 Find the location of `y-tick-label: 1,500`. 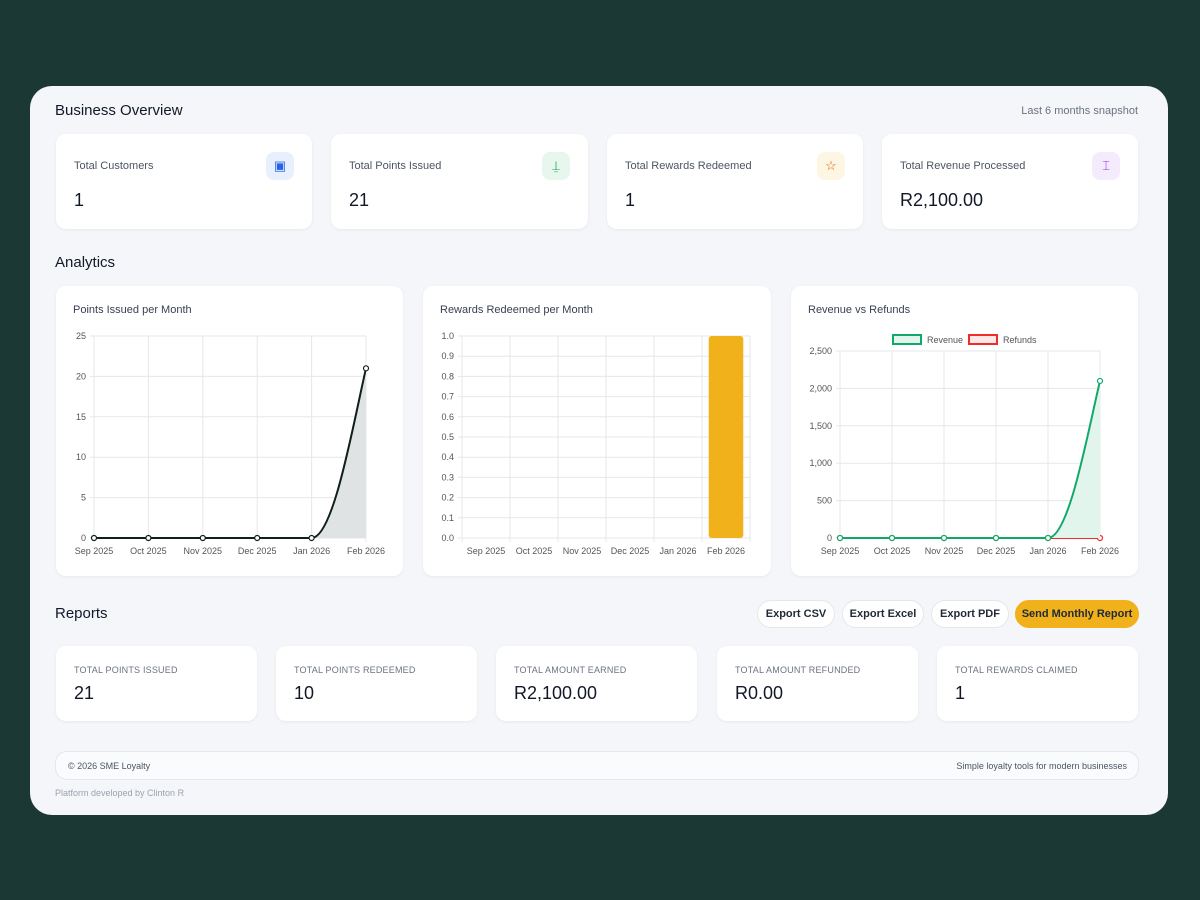

y-tick-label: 1,500 is located at coordinates (820, 426).